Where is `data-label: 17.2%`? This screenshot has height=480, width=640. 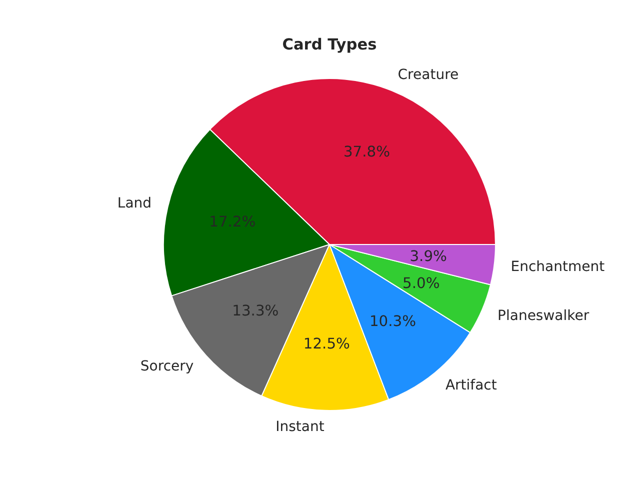 data-label: 17.2% is located at coordinates (232, 222).